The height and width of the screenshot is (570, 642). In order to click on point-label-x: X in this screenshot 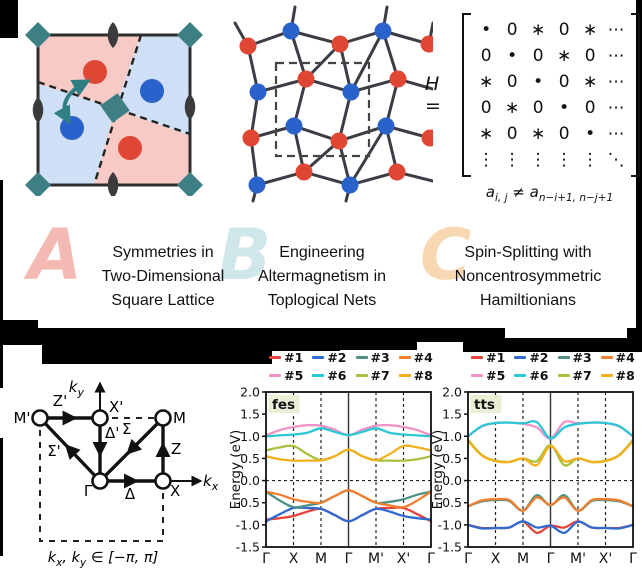, I will do `click(175, 491)`.